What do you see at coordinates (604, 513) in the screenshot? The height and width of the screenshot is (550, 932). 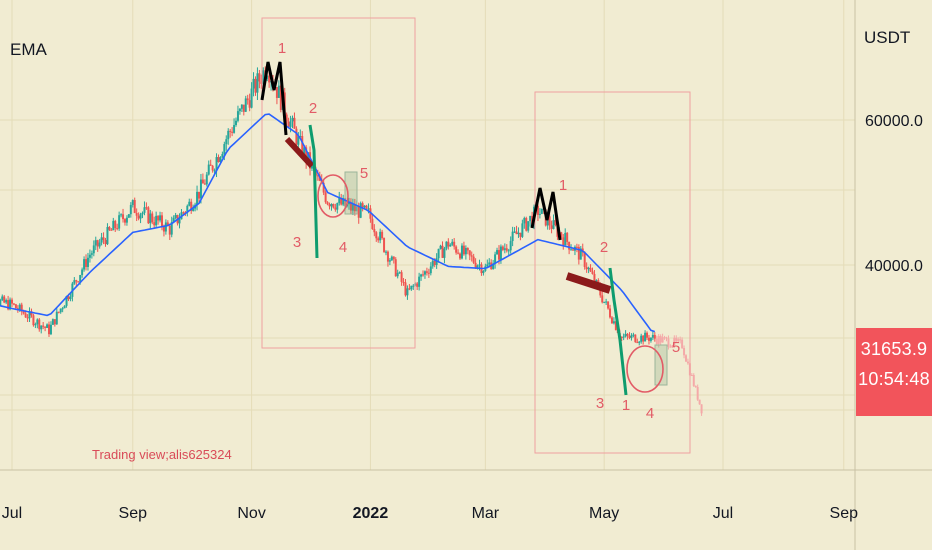 I see `x-tick-label: May` at bounding box center [604, 513].